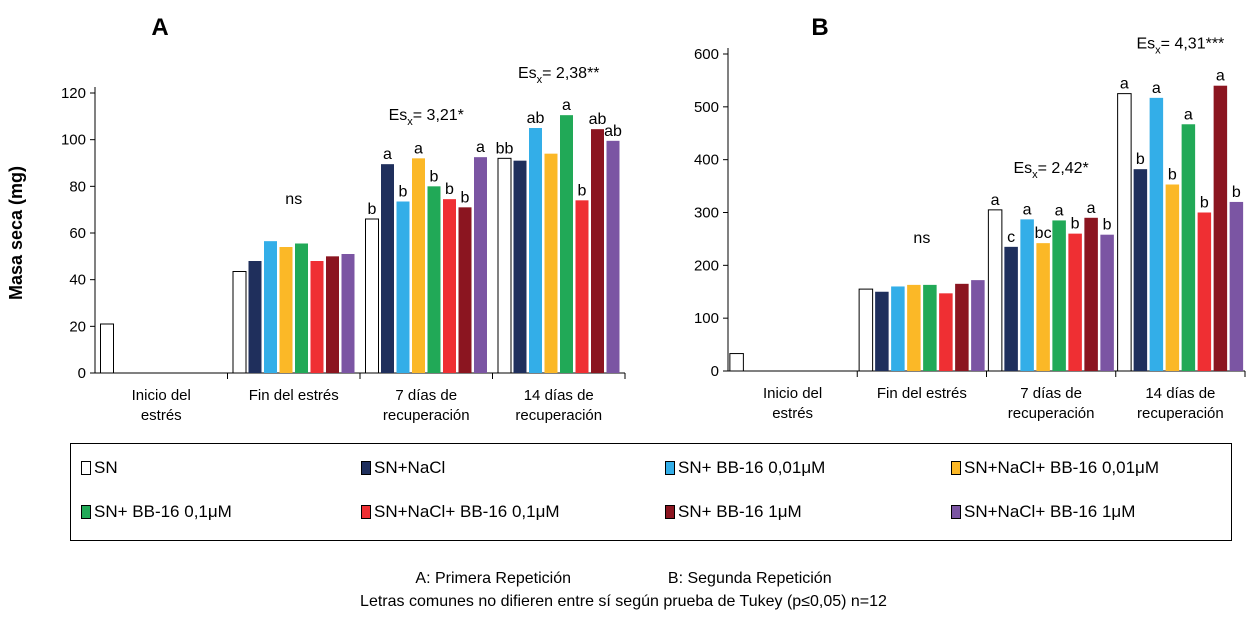  Describe the element at coordinates (1061, 467) in the screenshot. I see `legend-label: SN+NaCl+ BB-16 0,01μM` at that location.